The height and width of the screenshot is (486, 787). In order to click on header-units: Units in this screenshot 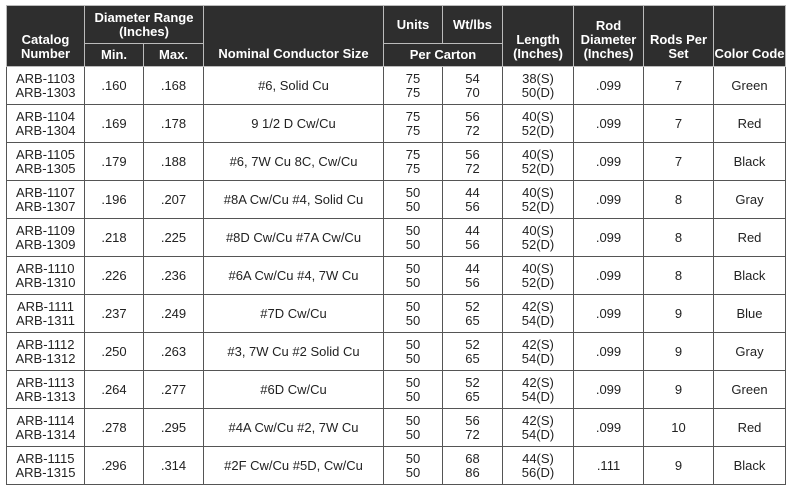, I will do `click(413, 24)`.